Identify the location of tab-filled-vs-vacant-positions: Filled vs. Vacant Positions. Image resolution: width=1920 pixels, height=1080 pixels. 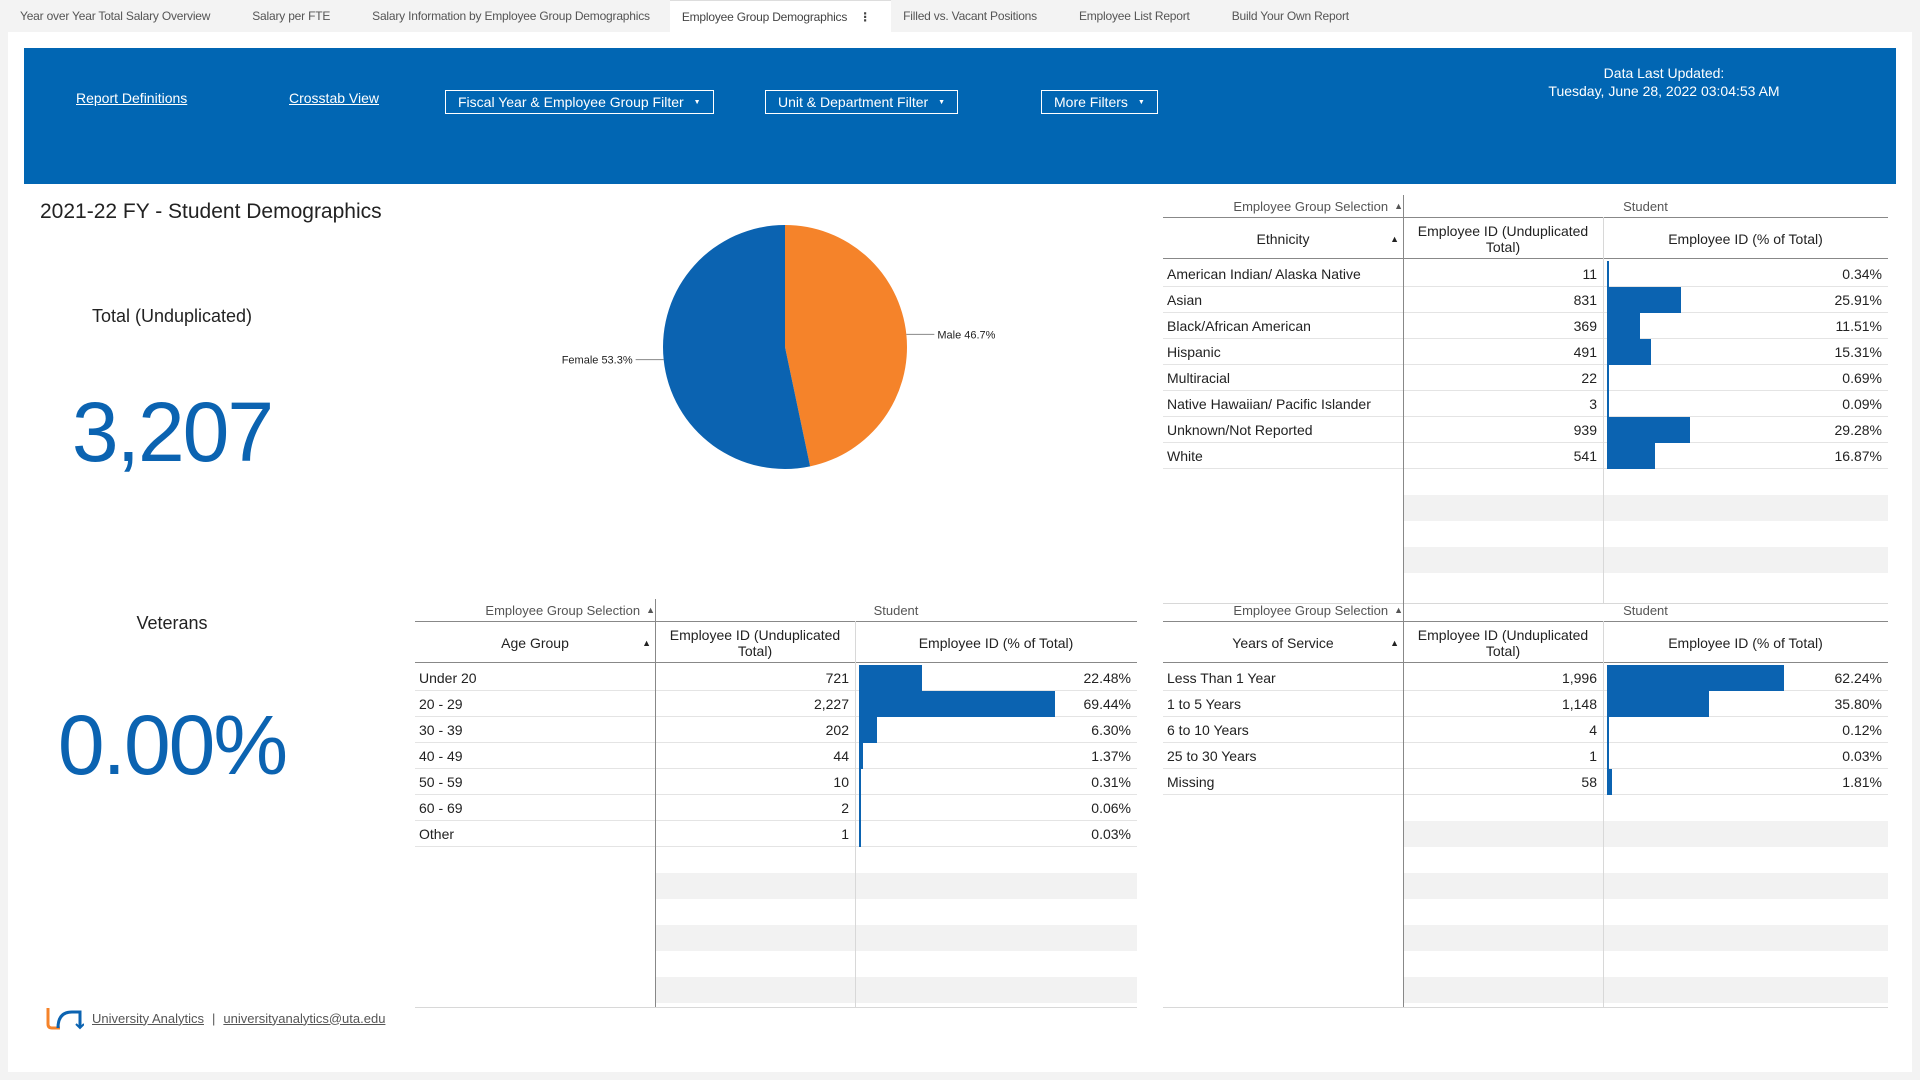
(974, 16).